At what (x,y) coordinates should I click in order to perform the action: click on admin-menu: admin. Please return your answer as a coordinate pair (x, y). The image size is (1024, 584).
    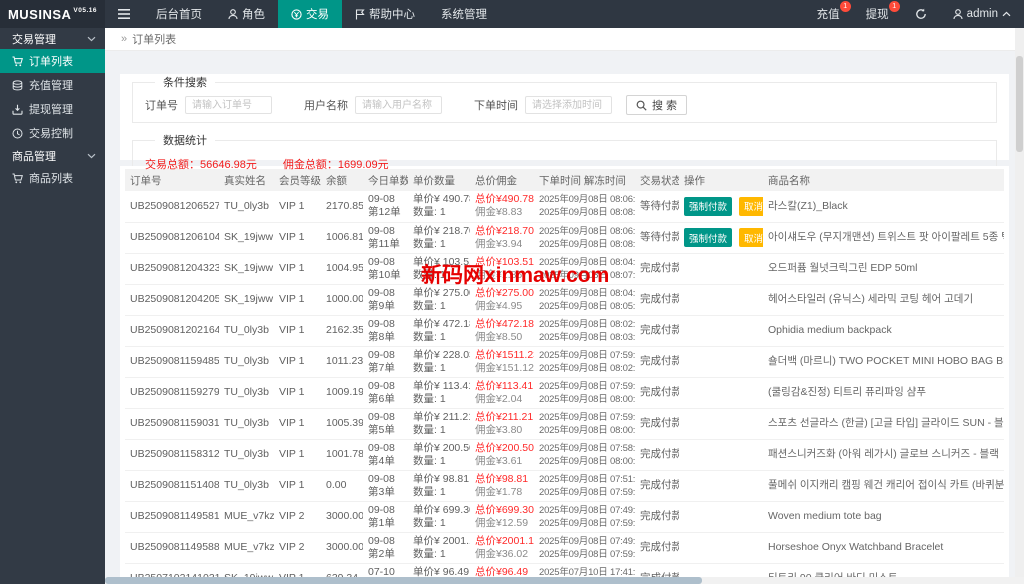
    Looking at the image, I should click on (982, 14).